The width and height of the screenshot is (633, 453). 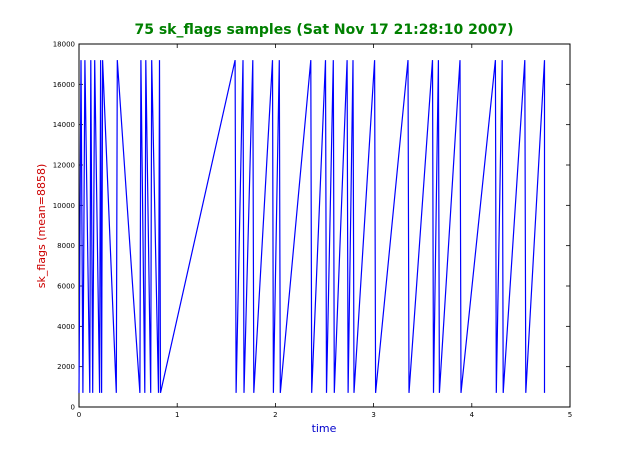 I want to click on y-axis-label: sk_flags (mean=8858), so click(x=41, y=226).